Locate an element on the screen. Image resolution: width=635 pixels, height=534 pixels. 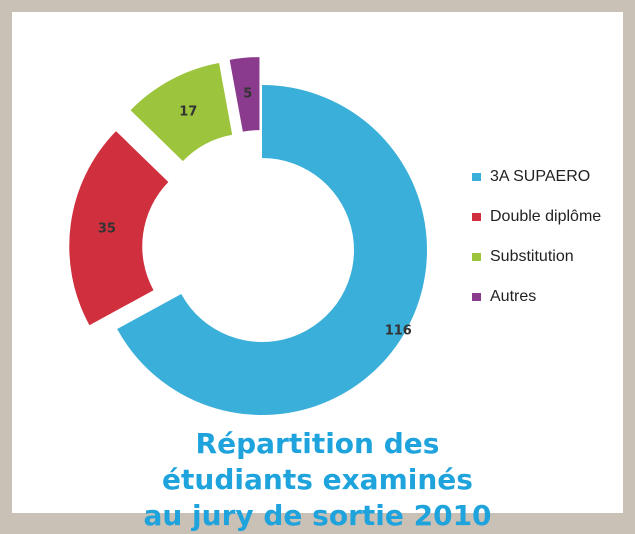
data-label: 5 is located at coordinates (247, 94).